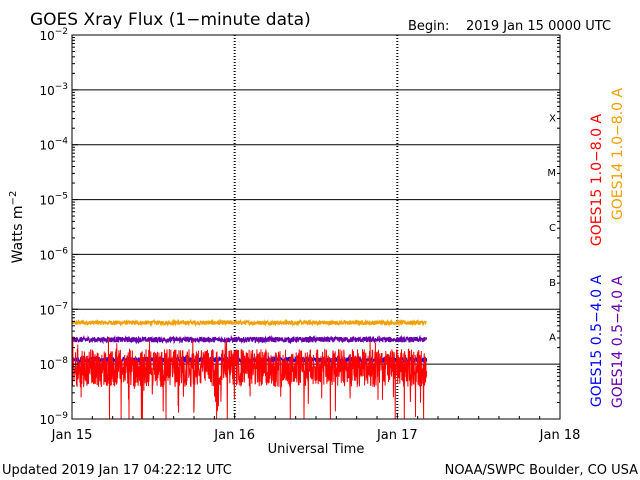 Image resolution: width=640 pixels, height=480 pixels. What do you see at coordinates (62, 416) in the screenshot?
I see `y-tick-exponent: −9` at bounding box center [62, 416].